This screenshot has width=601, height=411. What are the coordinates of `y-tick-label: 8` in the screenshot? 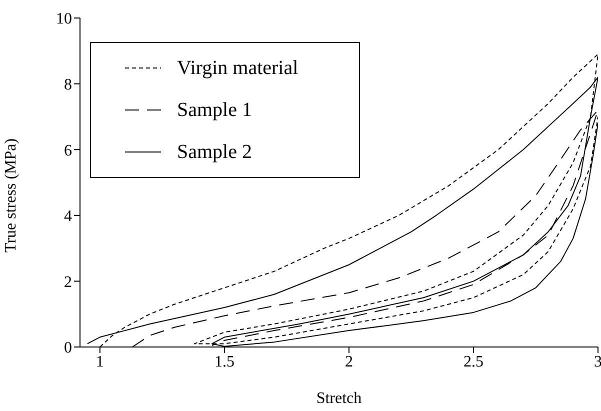 It's located at (68, 85).